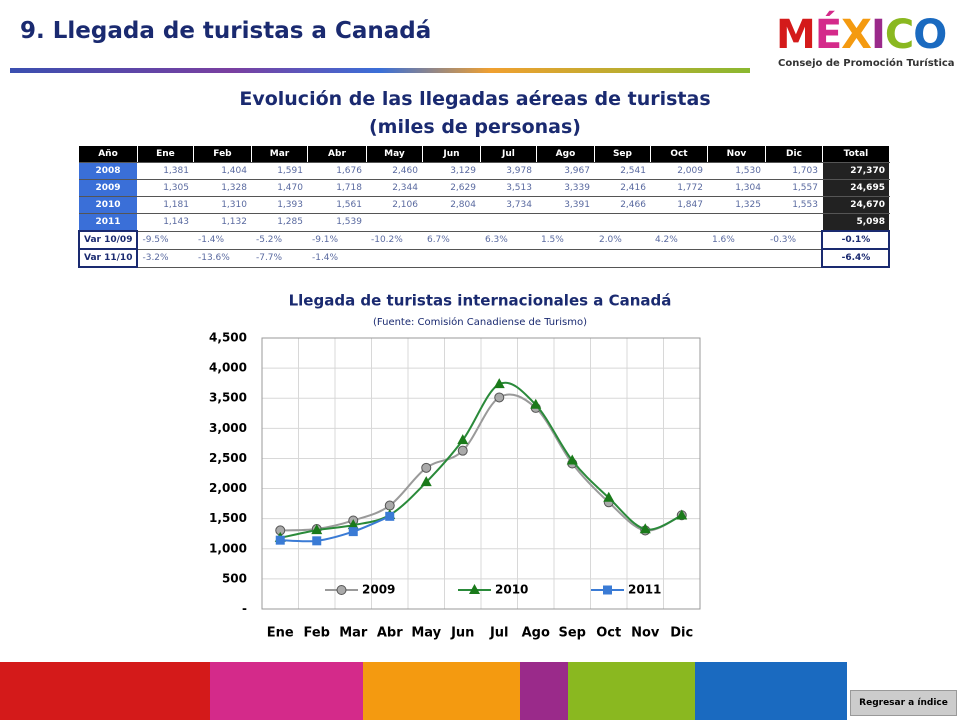 The height and width of the screenshot is (720, 960). What do you see at coordinates (681, 633) in the screenshot?
I see `x-tick-label: Dic` at bounding box center [681, 633].